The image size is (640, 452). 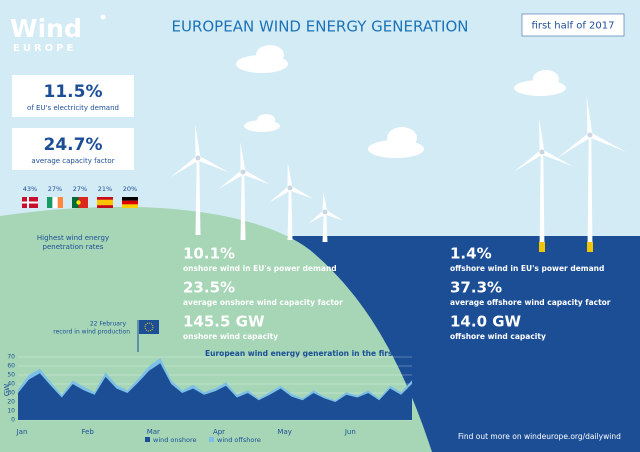 I want to click on flag-pt, so click(x=80, y=202).